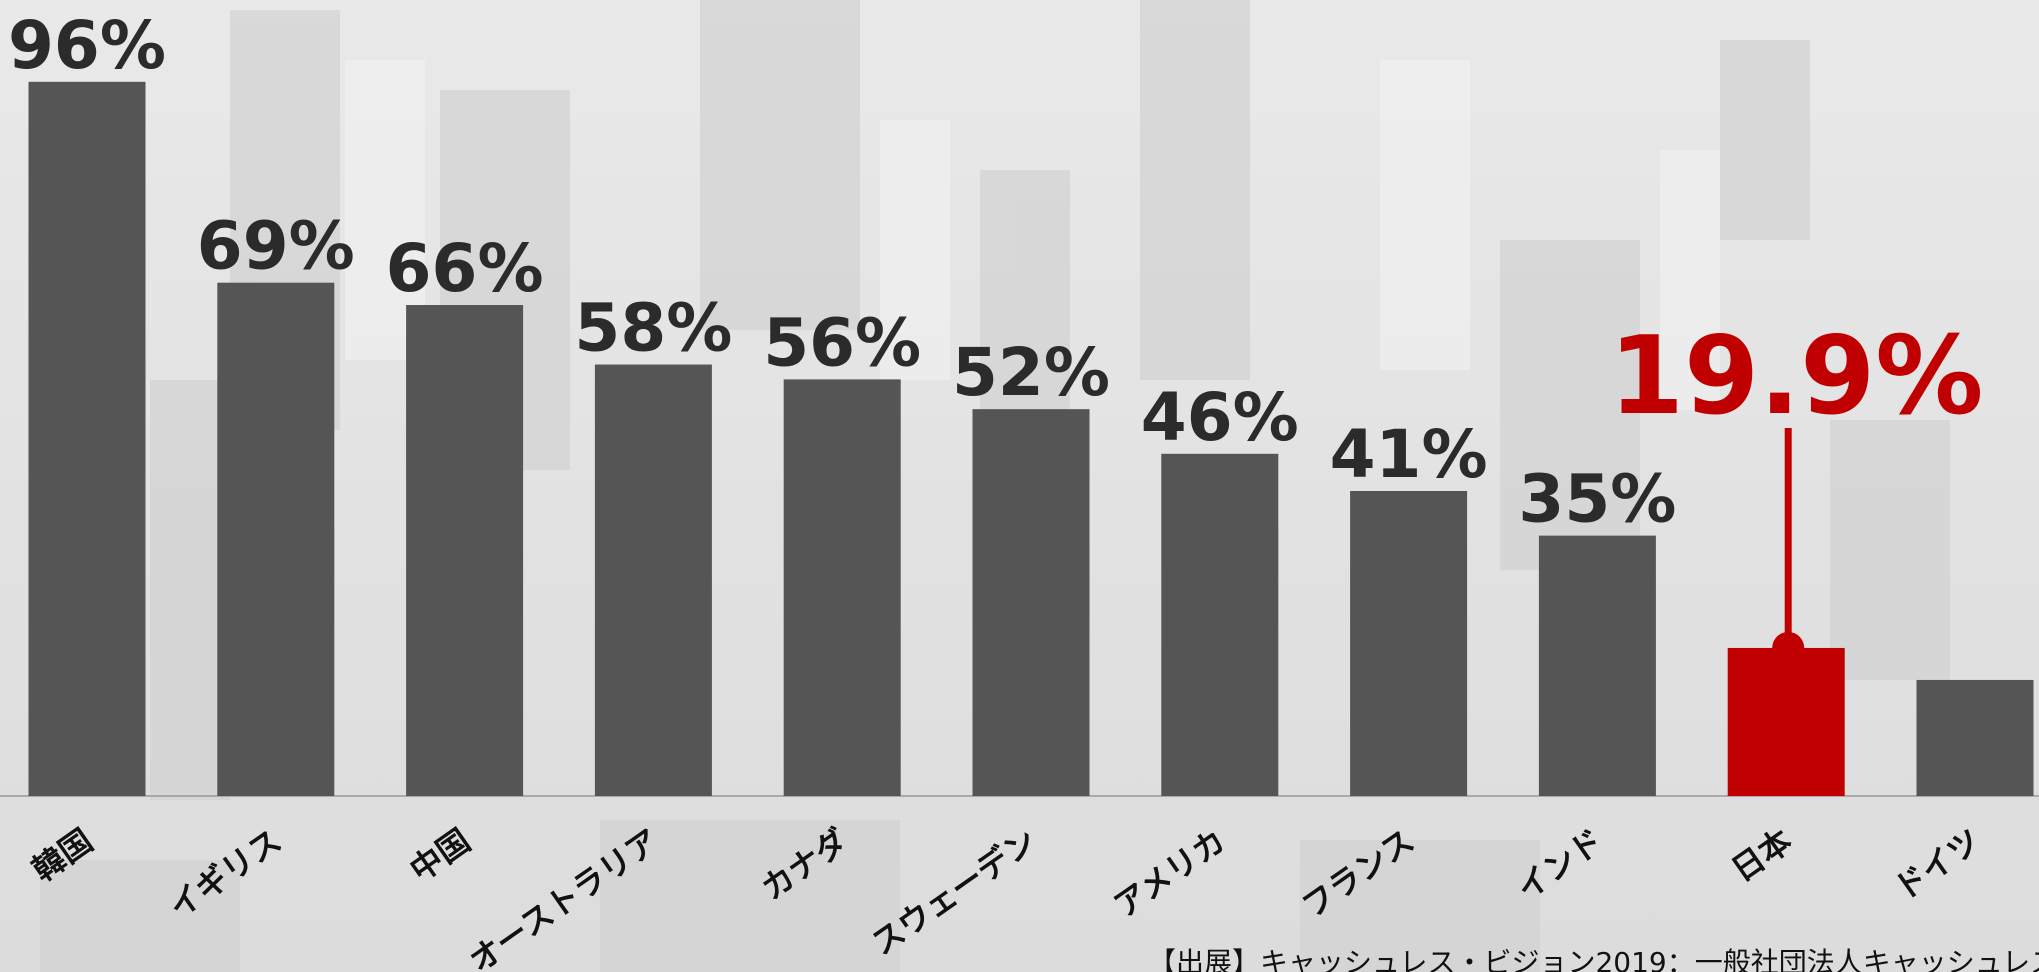 The height and width of the screenshot is (972, 2039). Describe the element at coordinates (465, 268) in the screenshot. I see `value-label: 66%` at that location.